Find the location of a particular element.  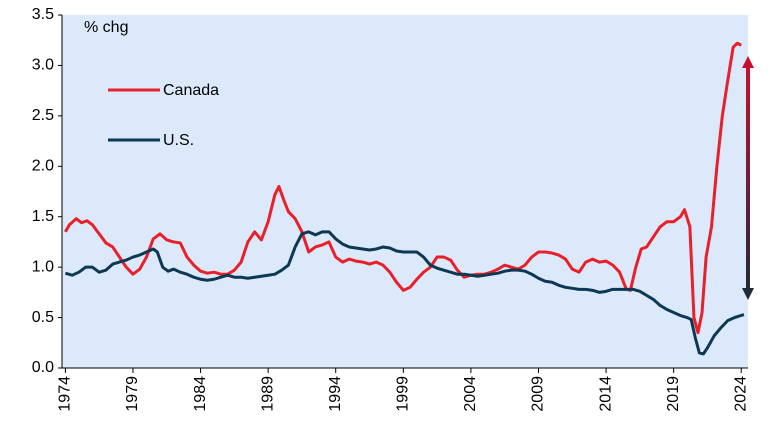

y-tick-label: 0.0 is located at coordinates (43, 367).